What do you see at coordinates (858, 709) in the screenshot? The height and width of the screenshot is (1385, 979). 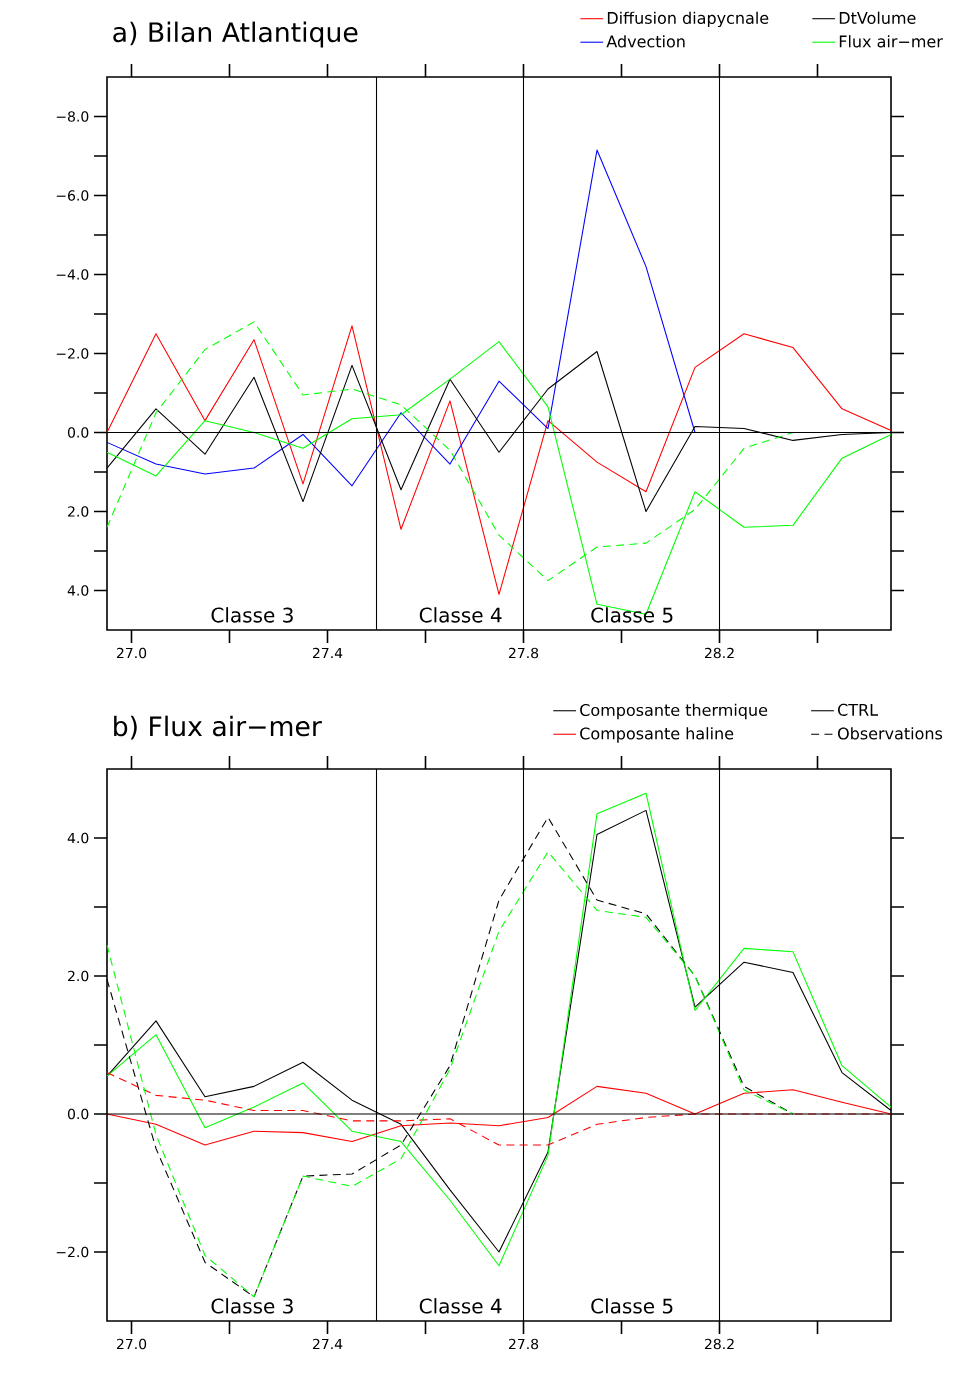 I see `text: CTRL` at bounding box center [858, 709].